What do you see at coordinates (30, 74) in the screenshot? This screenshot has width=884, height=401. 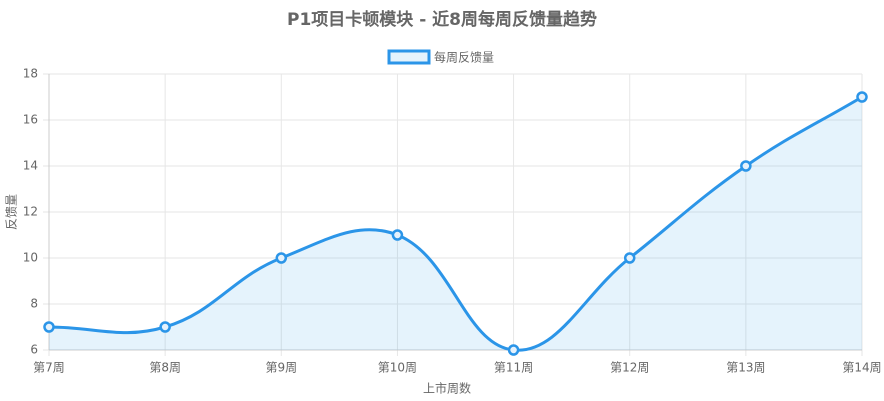 I see `y-tick-label: 18` at bounding box center [30, 74].